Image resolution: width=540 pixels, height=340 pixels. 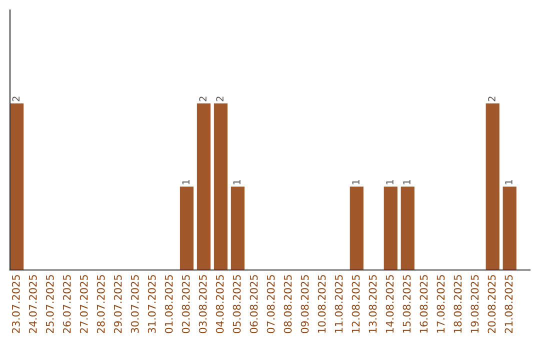 I want to click on x-tick-label: 13.08.2025, so click(x=372, y=304).